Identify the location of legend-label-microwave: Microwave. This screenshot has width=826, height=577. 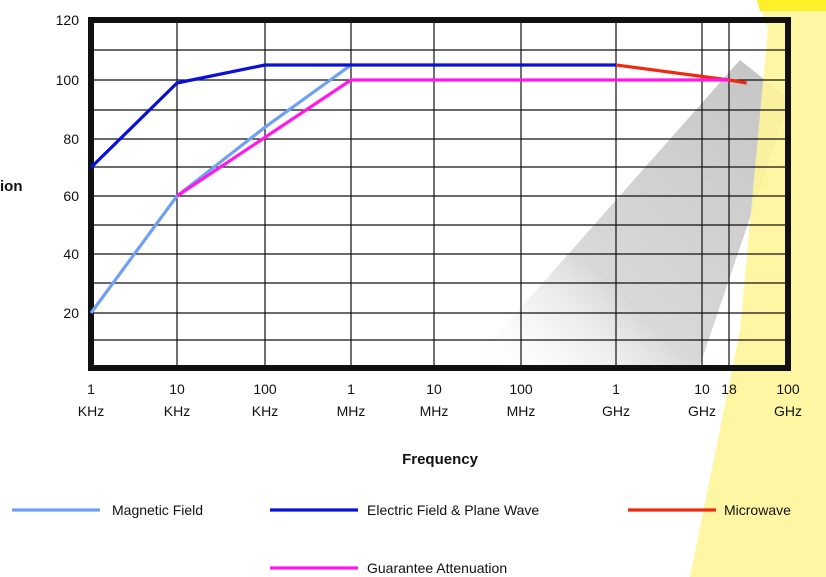
(757, 510).